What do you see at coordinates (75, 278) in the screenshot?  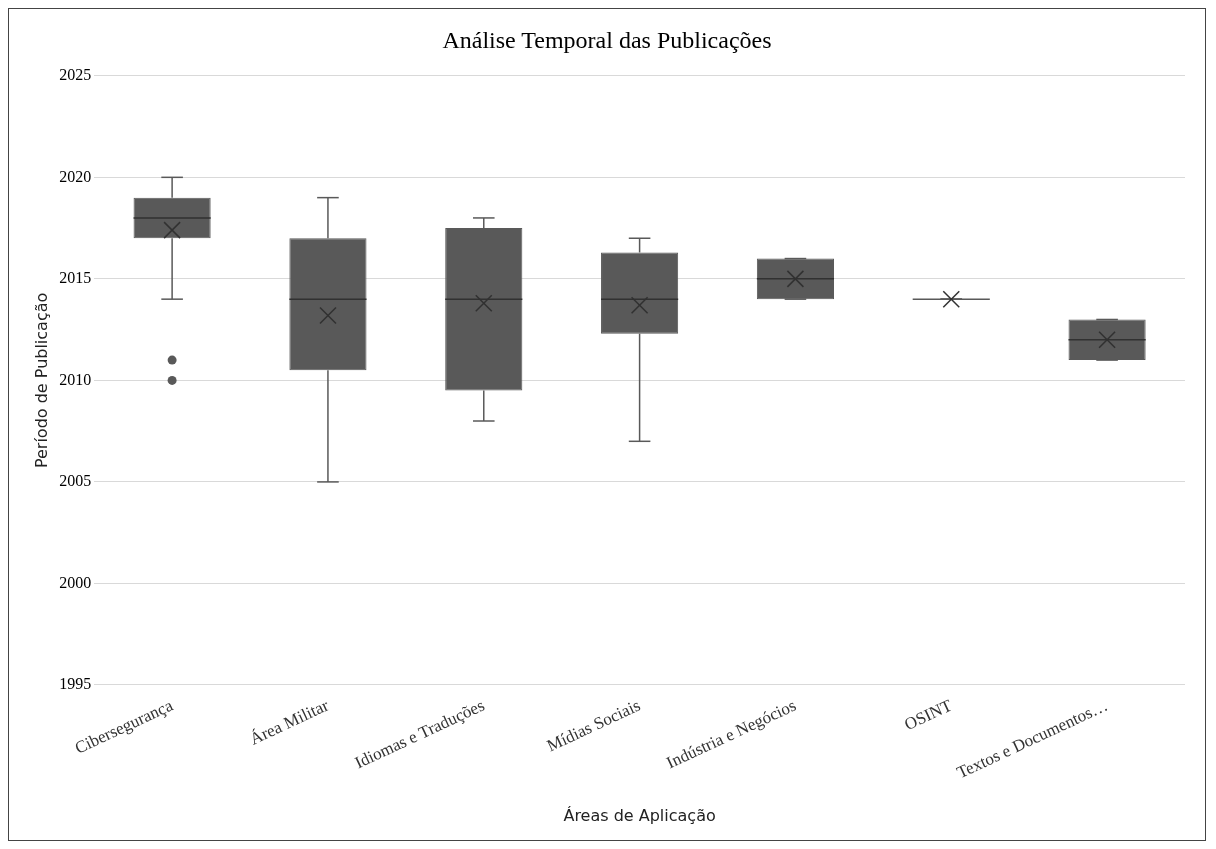 I see `y-tick-label: 2015` at bounding box center [75, 278].